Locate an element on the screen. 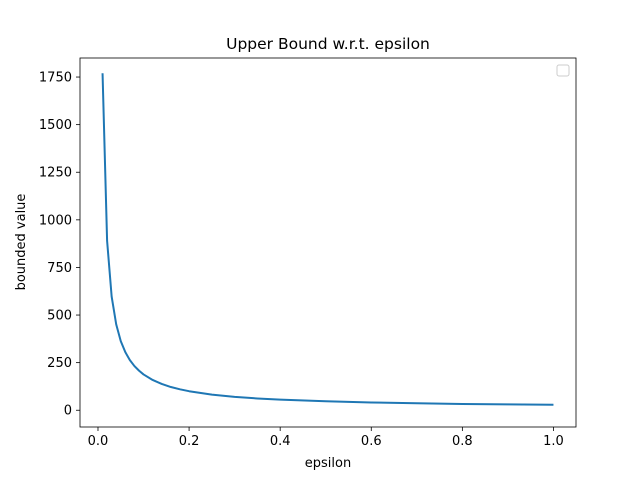 The width and height of the screenshot is (640, 480). x-axis-label: epsilon is located at coordinates (328, 463).